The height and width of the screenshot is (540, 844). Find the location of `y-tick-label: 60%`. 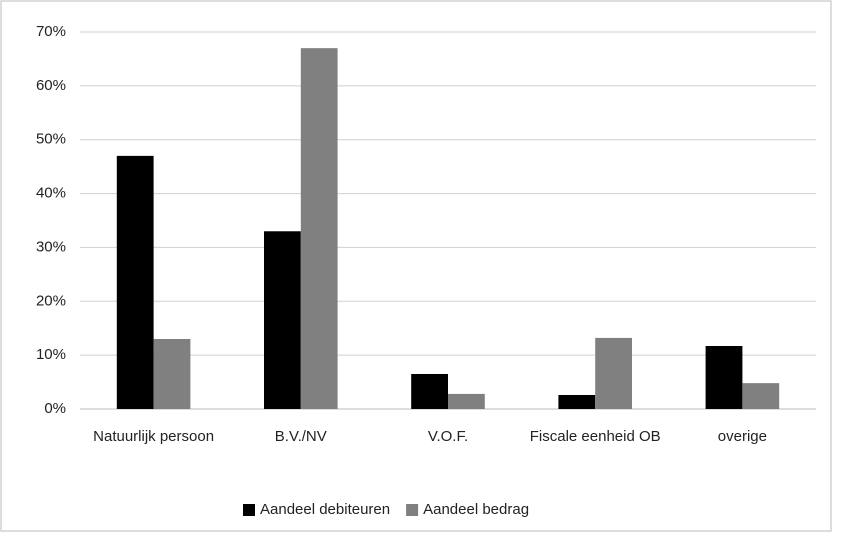

y-tick-label: 60% is located at coordinates (51, 85).